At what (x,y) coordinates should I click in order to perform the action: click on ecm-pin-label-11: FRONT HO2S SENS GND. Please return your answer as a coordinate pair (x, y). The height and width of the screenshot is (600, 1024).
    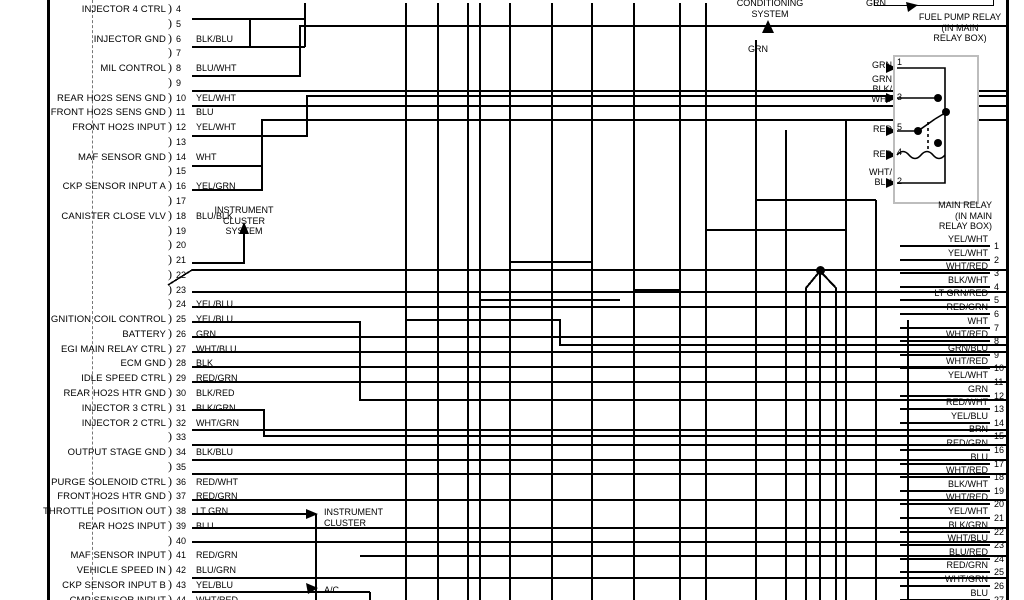
    Looking at the image, I should click on (108, 113).